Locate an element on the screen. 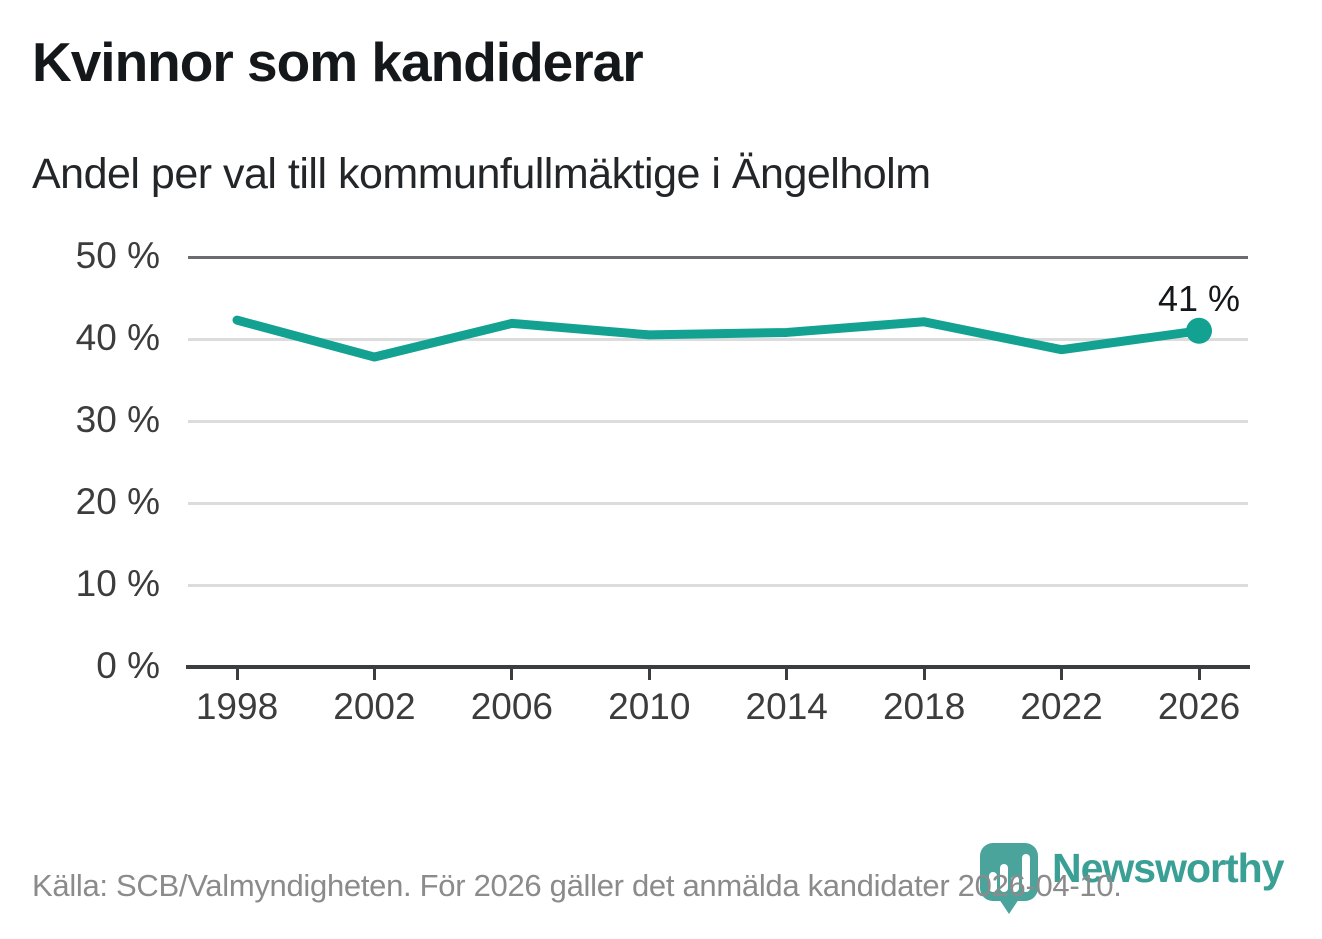  y-axis-label: 40 % is located at coordinates (117, 338).